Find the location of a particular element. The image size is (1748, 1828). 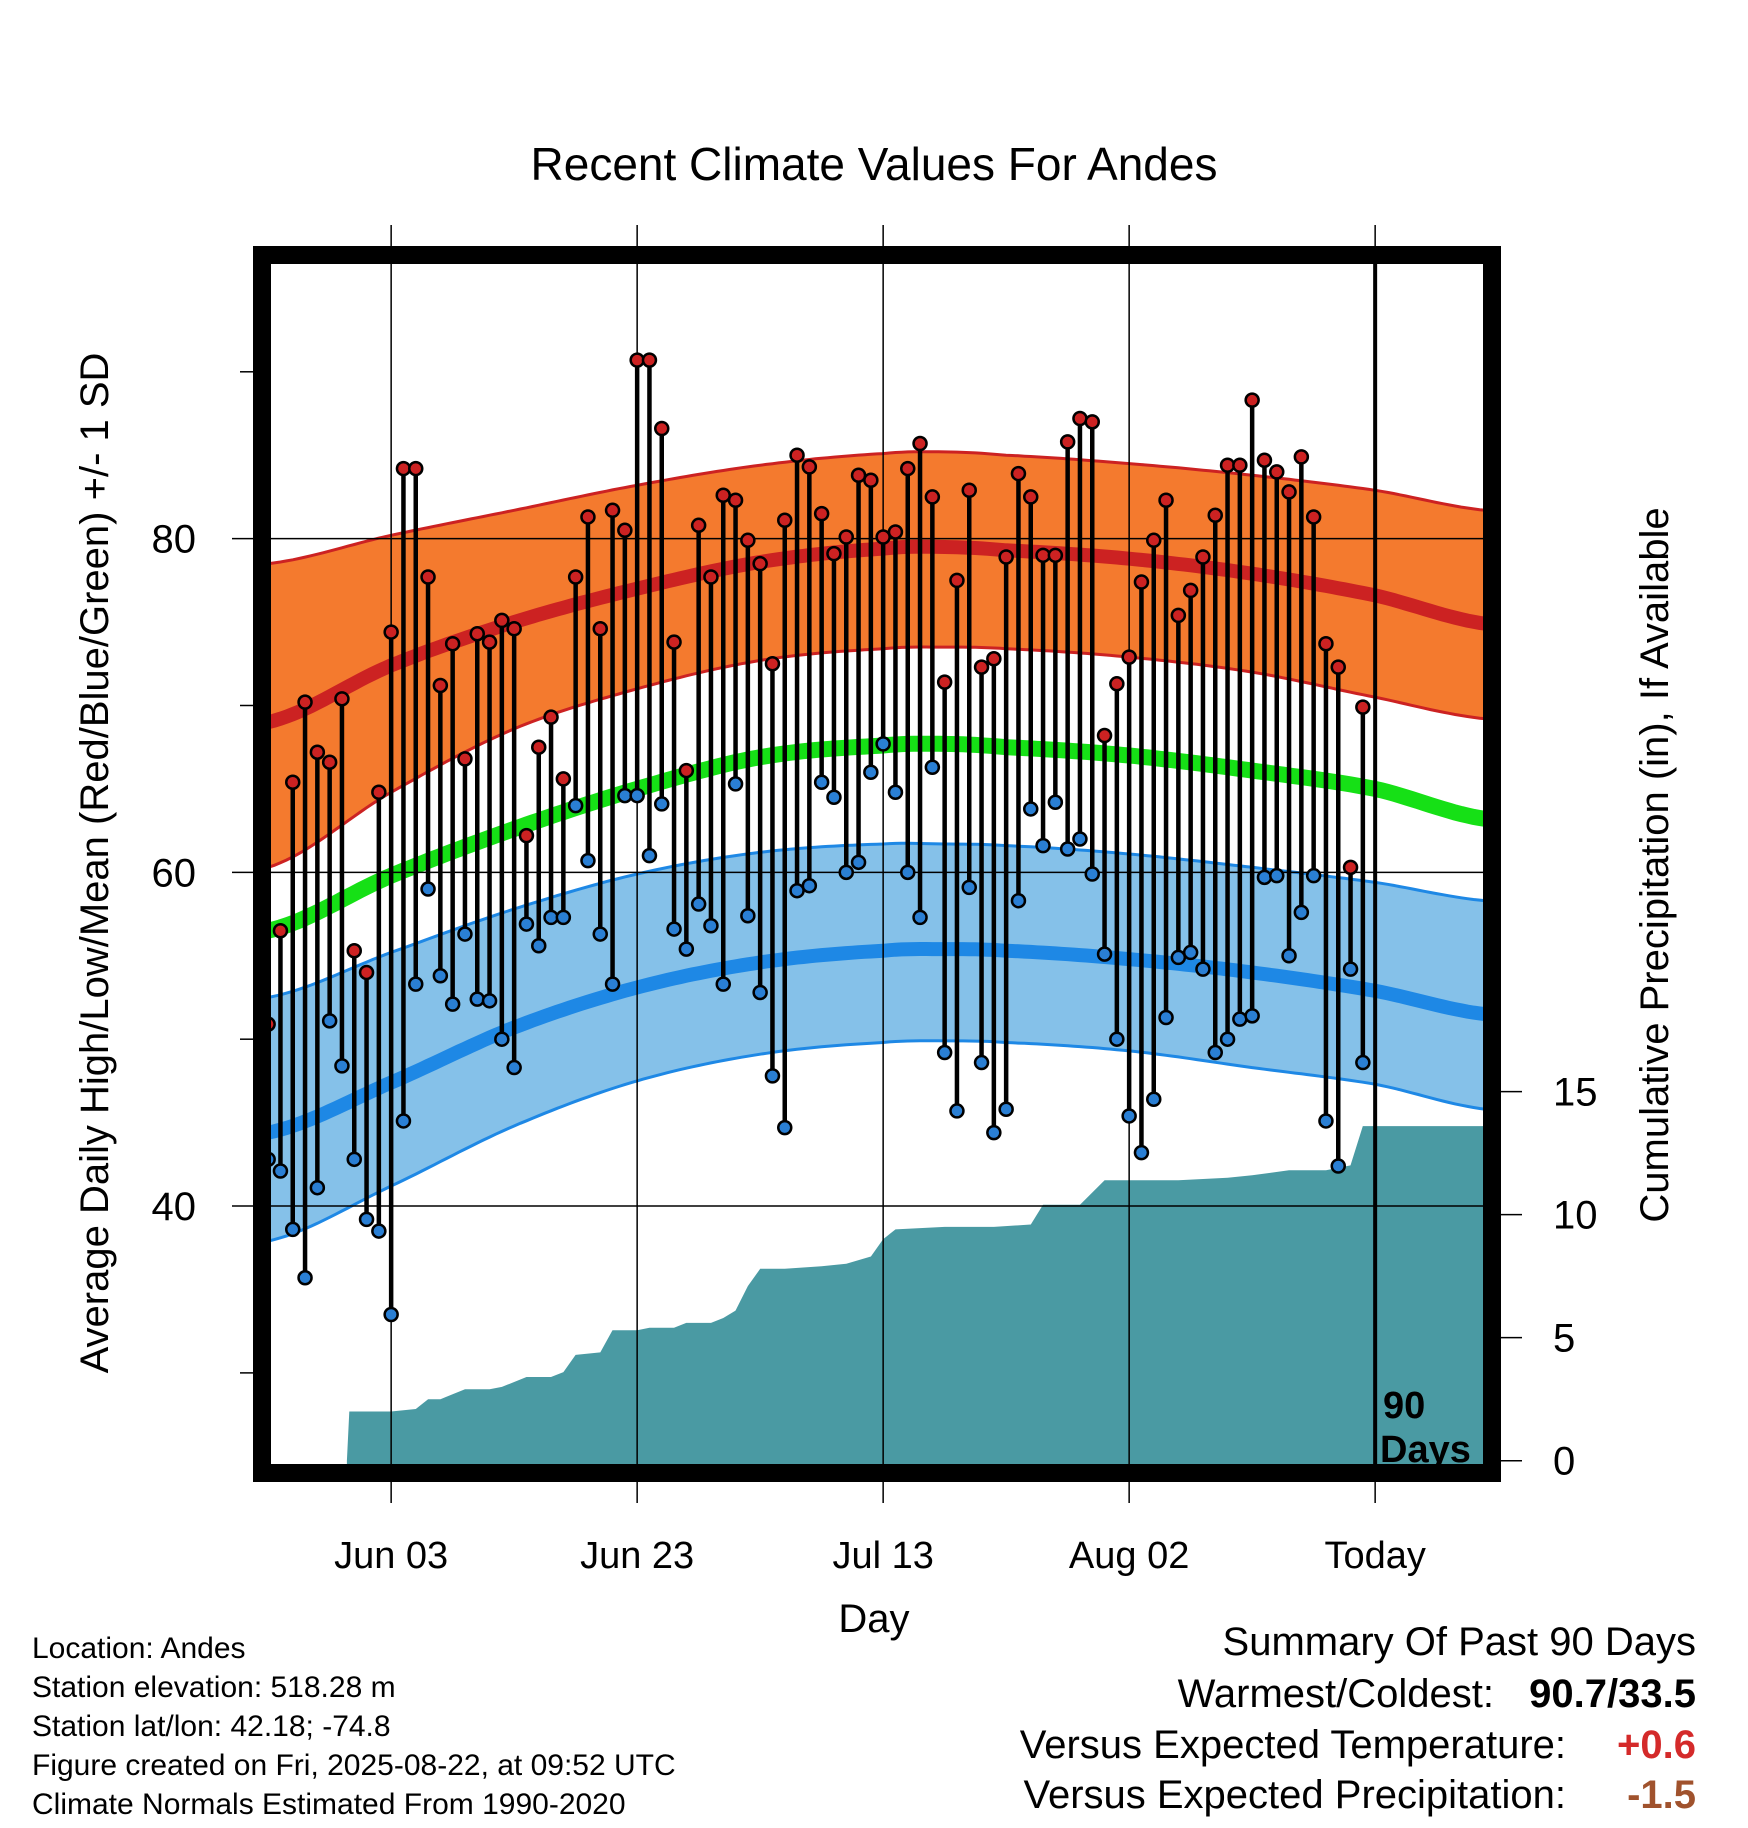

high-band-upper-edge is located at coordinates (877, 508).